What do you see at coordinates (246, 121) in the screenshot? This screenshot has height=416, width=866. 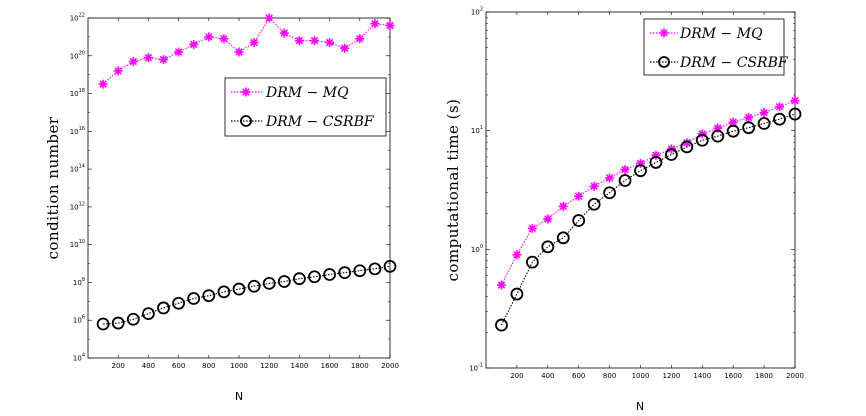 I see `left-legend-csrbf-marker` at bounding box center [246, 121].